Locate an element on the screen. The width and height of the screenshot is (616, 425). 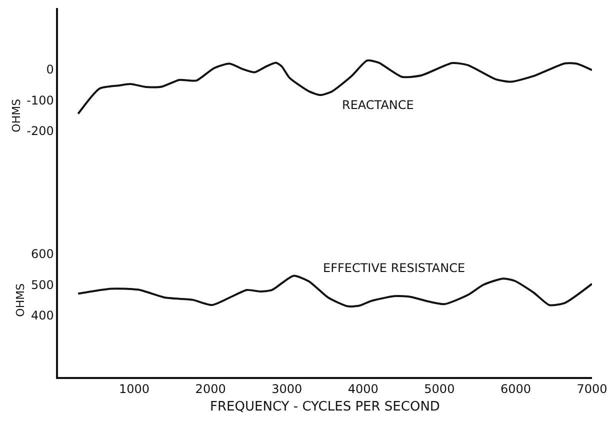
x-tick-label: 5000 is located at coordinates (439, 389).